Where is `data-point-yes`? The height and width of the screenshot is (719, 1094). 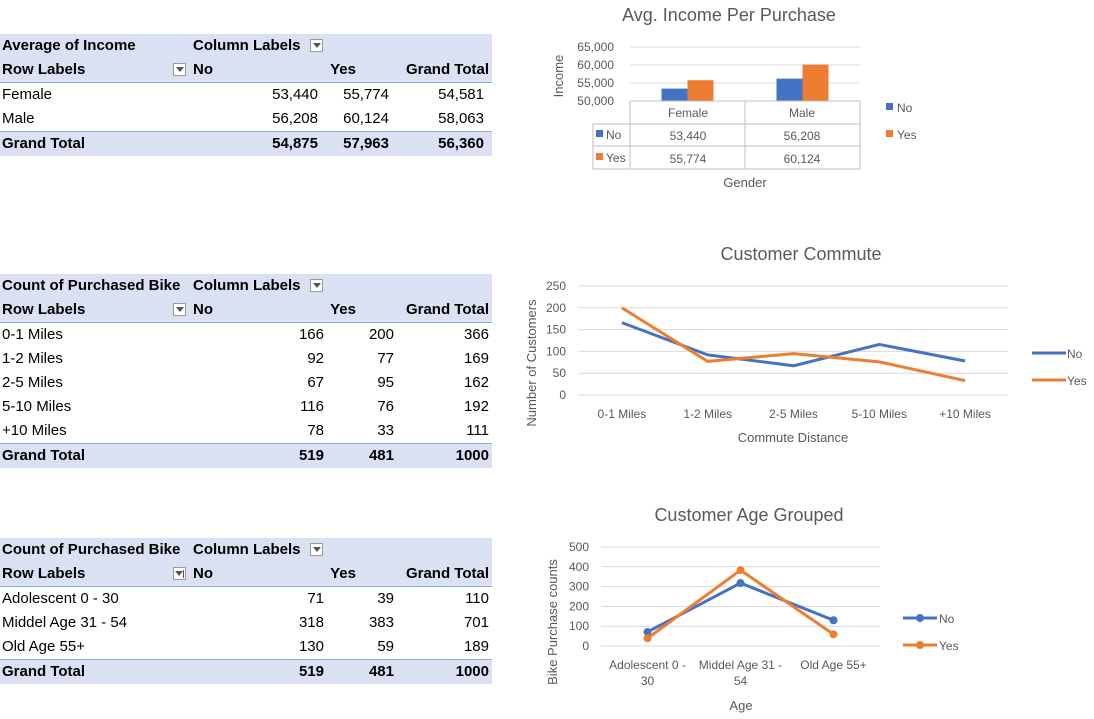
data-point-yes is located at coordinates (740, 570).